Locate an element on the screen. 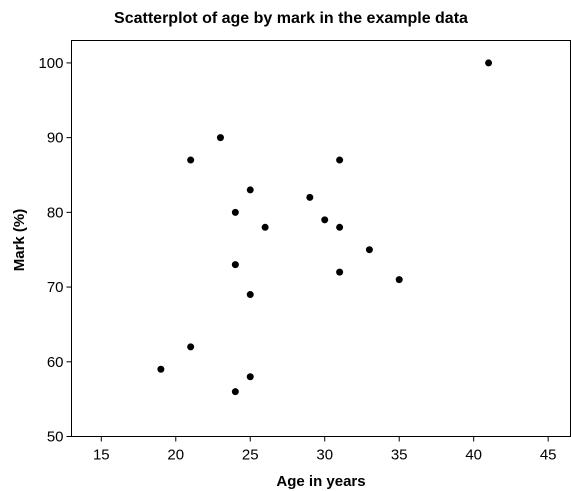 Image resolution: width=571 pixels, height=491 pixels. y-tick-label: 80 is located at coordinates (55, 212).